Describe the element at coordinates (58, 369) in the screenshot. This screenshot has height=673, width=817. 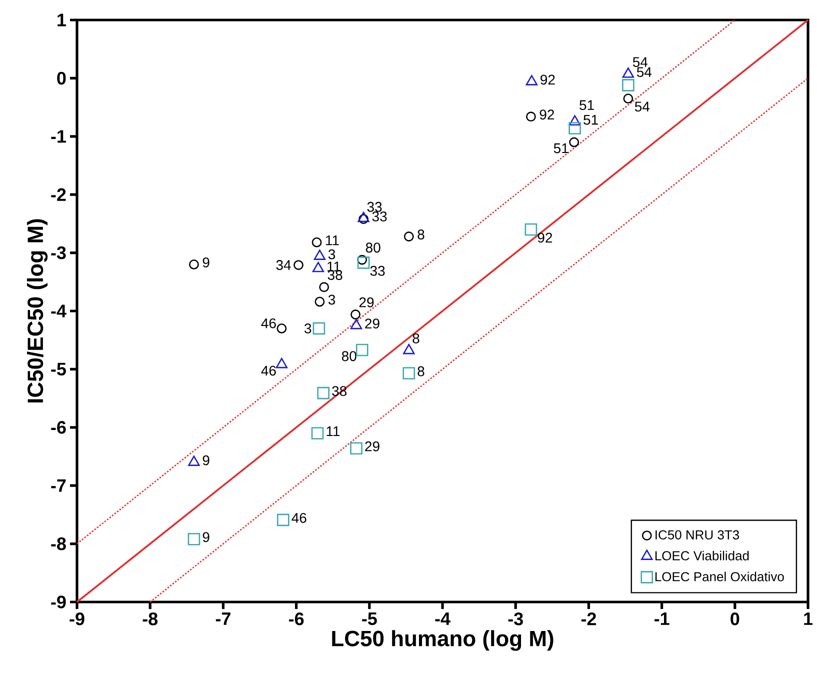
I see `y-tick-label: -5` at that location.